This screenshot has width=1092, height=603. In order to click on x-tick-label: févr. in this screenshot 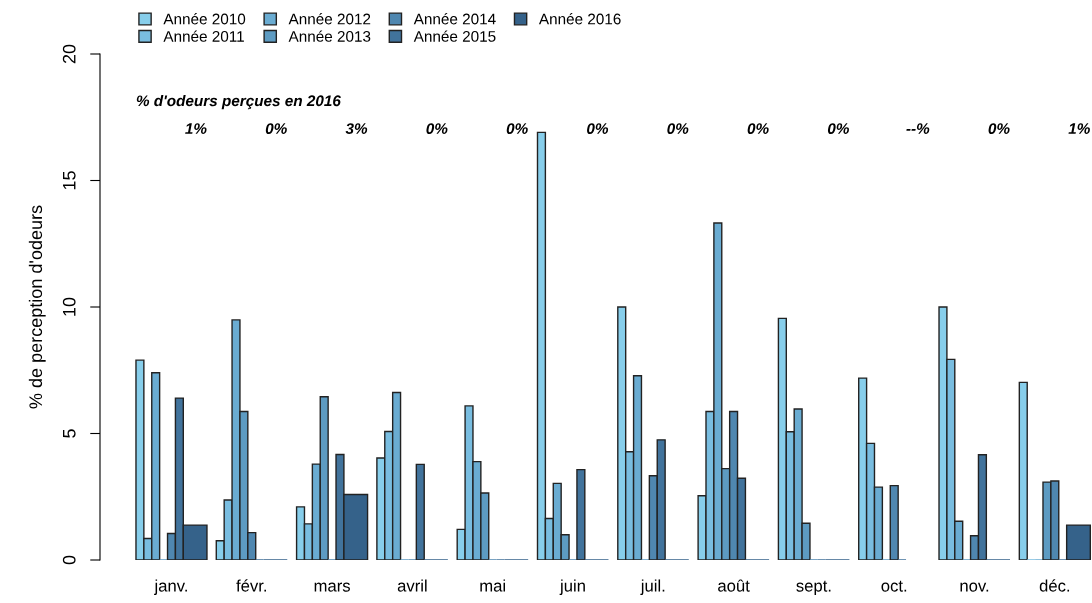, I will do `click(251, 585)`.